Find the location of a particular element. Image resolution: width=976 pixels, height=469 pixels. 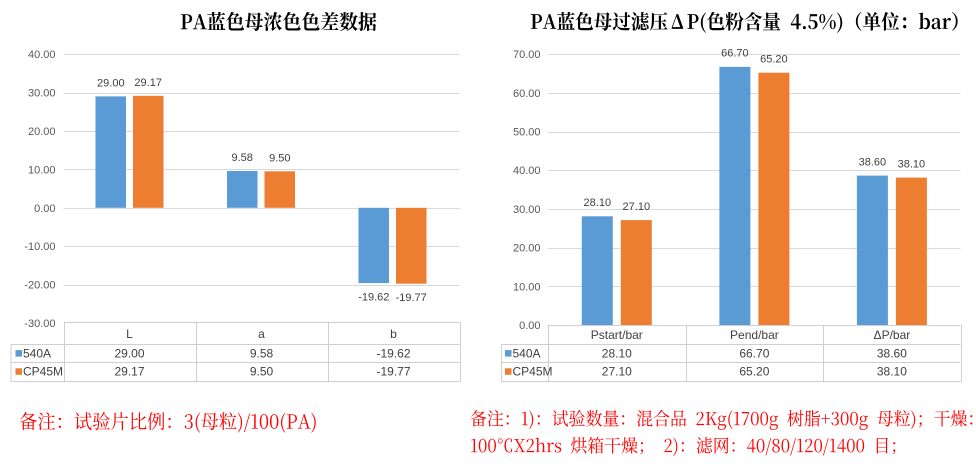

svg-text: b is located at coordinates (393, 334).